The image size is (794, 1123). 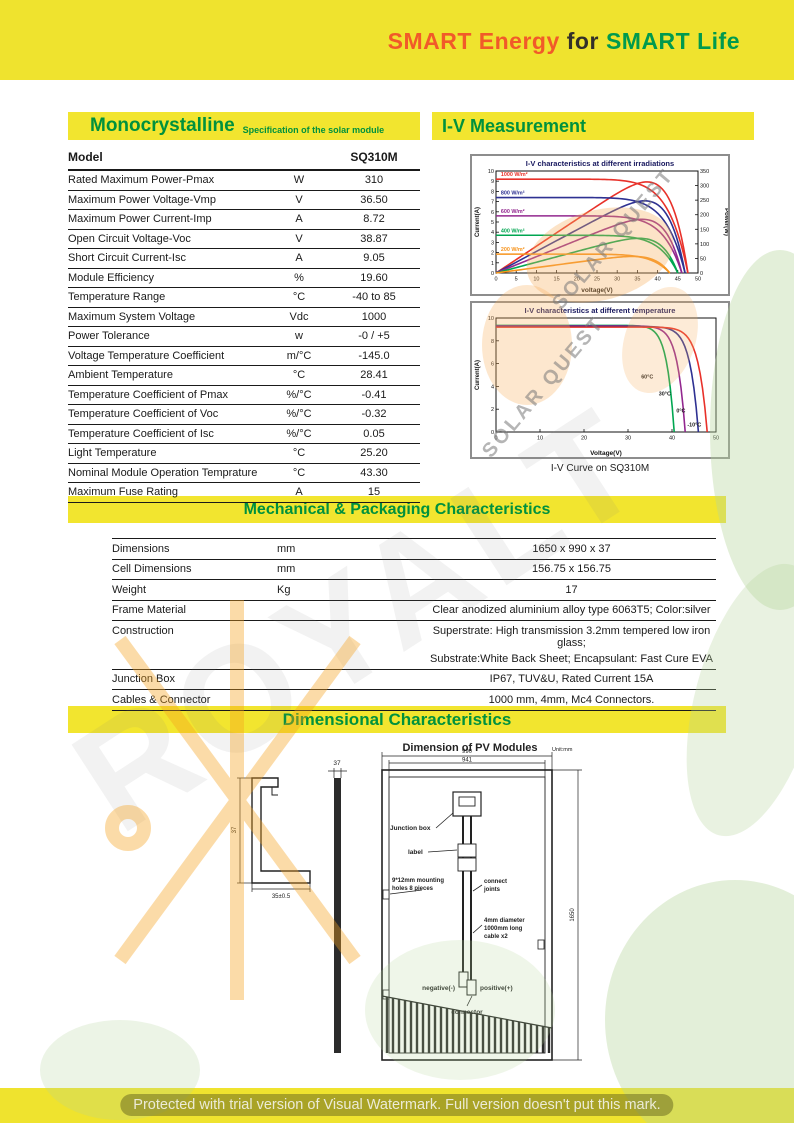 What do you see at coordinates (244, 317) in the screenshot?
I see `spec-table-row: Maximum System Voltage Vdc 1000` at bounding box center [244, 317].